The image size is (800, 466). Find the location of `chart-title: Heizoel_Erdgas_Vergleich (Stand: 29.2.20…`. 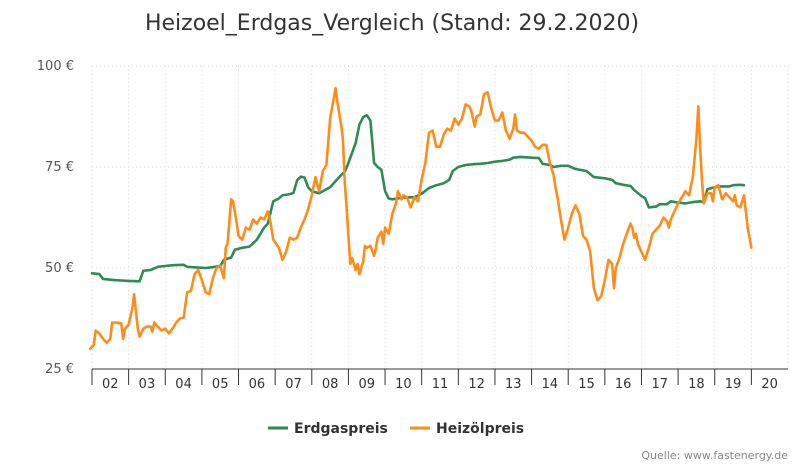

chart-title: Heizoel_Erdgas_Vergleich (Stand: 29.2.20… is located at coordinates (392, 23).